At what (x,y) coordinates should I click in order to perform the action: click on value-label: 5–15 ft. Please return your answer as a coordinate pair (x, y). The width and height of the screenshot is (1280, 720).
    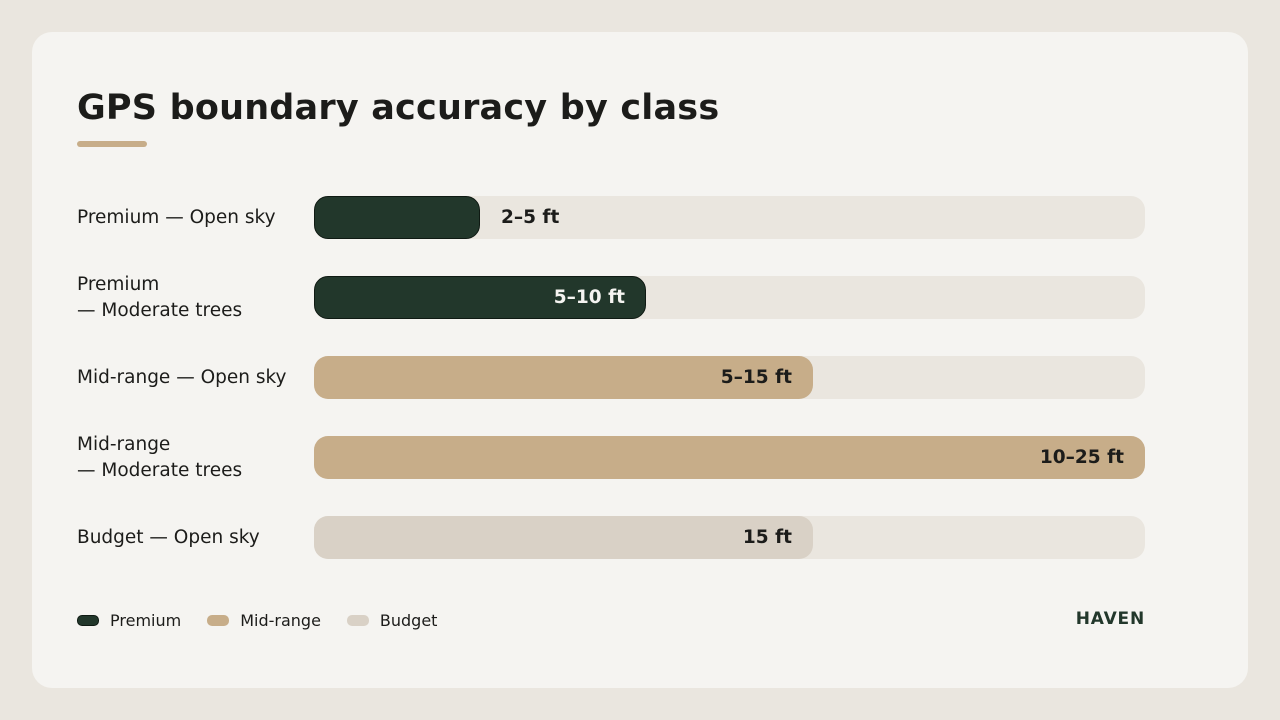
    Looking at the image, I should click on (756, 377).